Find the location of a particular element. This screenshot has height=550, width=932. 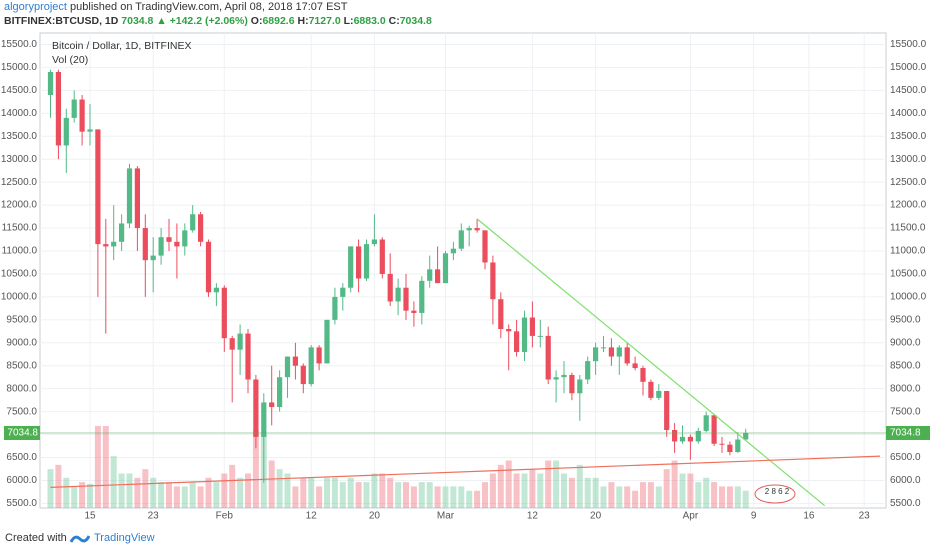

y-tick-label-left: 9000.0 is located at coordinates (21, 342).